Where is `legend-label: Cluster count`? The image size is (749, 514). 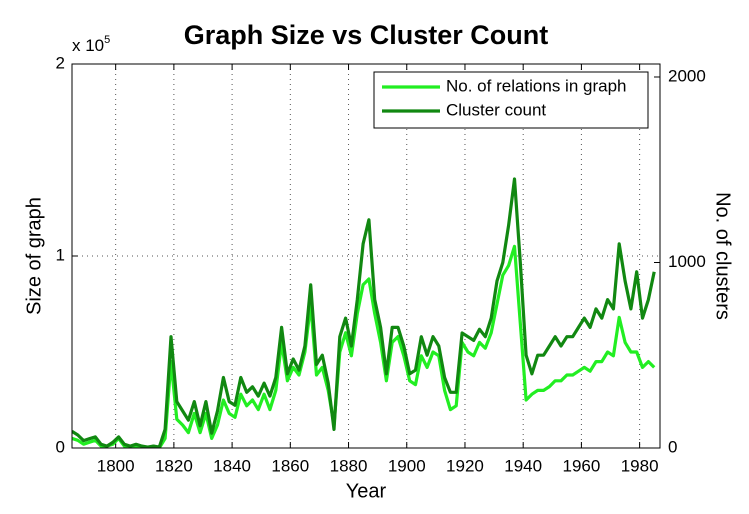
legend-label: Cluster count is located at coordinates (496, 109).